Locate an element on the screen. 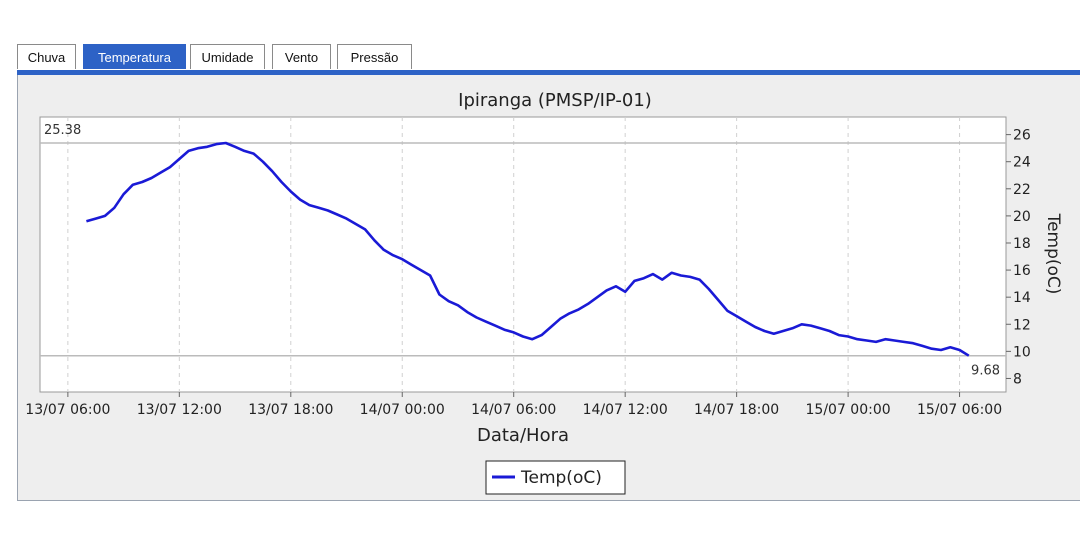 The height and width of the screenshot is (542, 1080). y-tick-label: 18 is located at coordinates (1022, 244).